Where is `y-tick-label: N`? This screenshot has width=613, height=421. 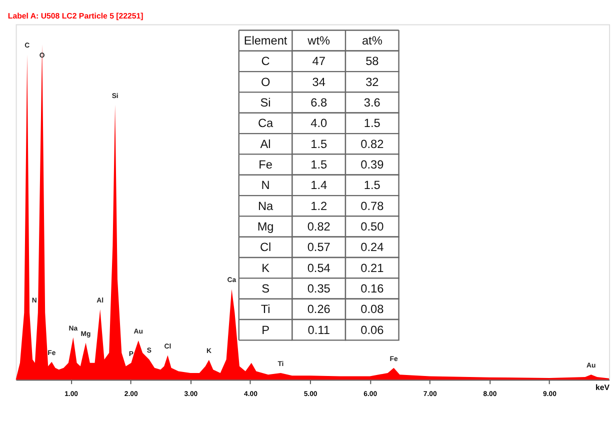 y-tick-label: N is located at coordinates (265, 185).